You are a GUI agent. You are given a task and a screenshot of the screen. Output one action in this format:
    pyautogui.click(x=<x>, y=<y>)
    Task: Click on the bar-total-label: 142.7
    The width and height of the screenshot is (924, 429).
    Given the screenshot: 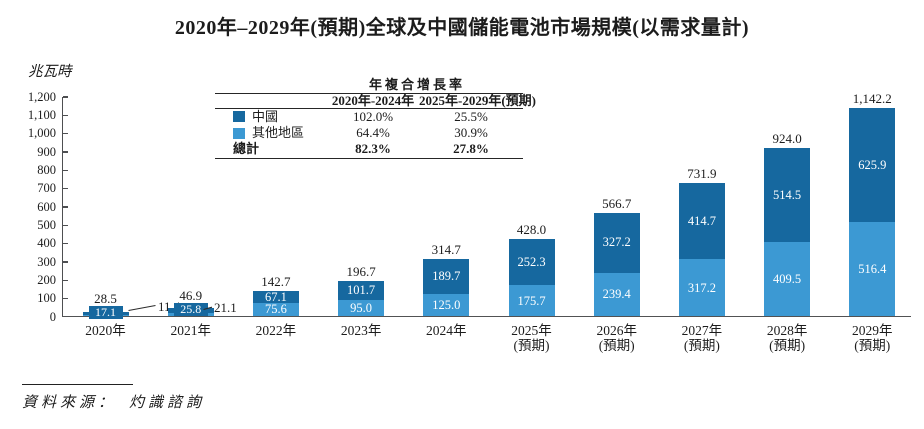 What is the action you would take?
    pyautogui.click(x=276, y=281)
    